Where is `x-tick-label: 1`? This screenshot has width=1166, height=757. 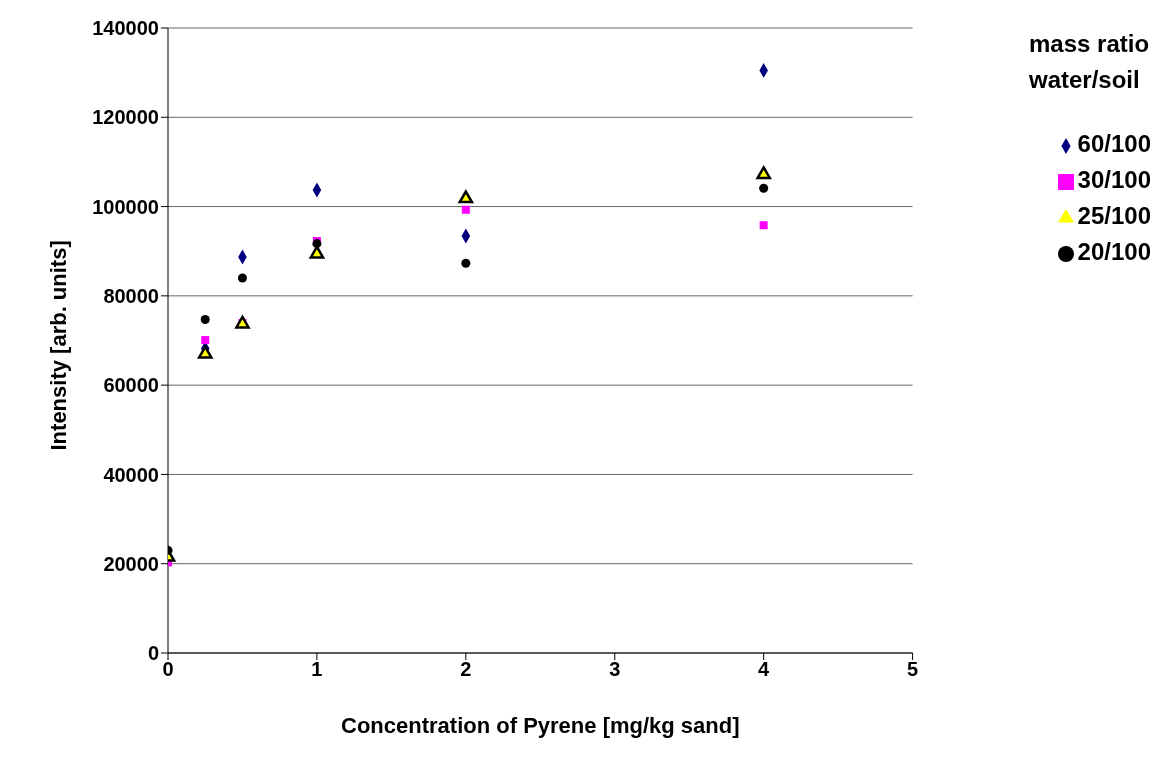 x-tick-label: 1 is located at coordinates (317, 669).